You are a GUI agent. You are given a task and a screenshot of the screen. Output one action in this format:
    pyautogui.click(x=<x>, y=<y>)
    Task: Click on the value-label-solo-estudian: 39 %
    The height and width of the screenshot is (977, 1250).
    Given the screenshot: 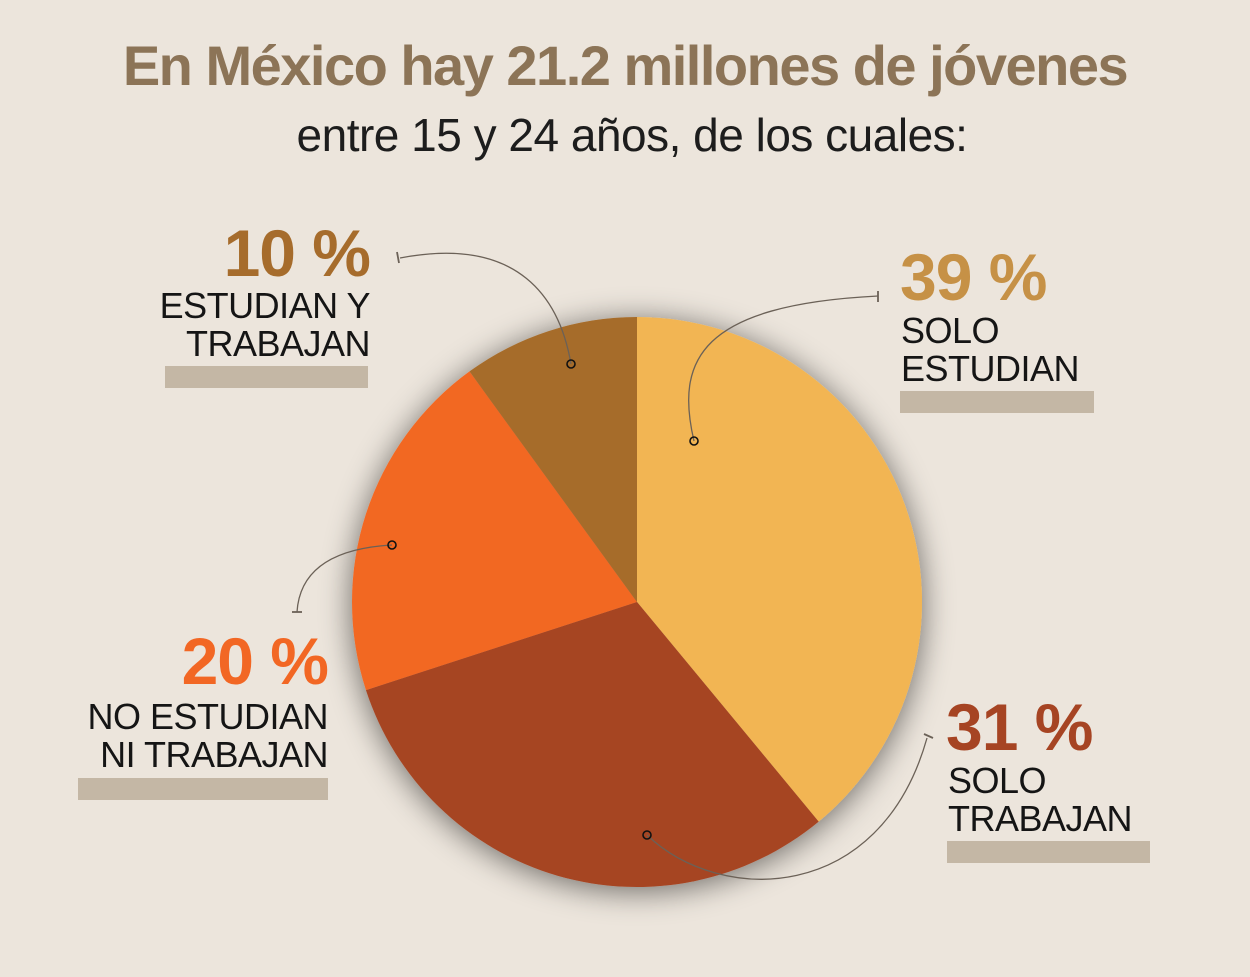 What is the action you would take?
    pyautogui.click(x=973, y=277)
    